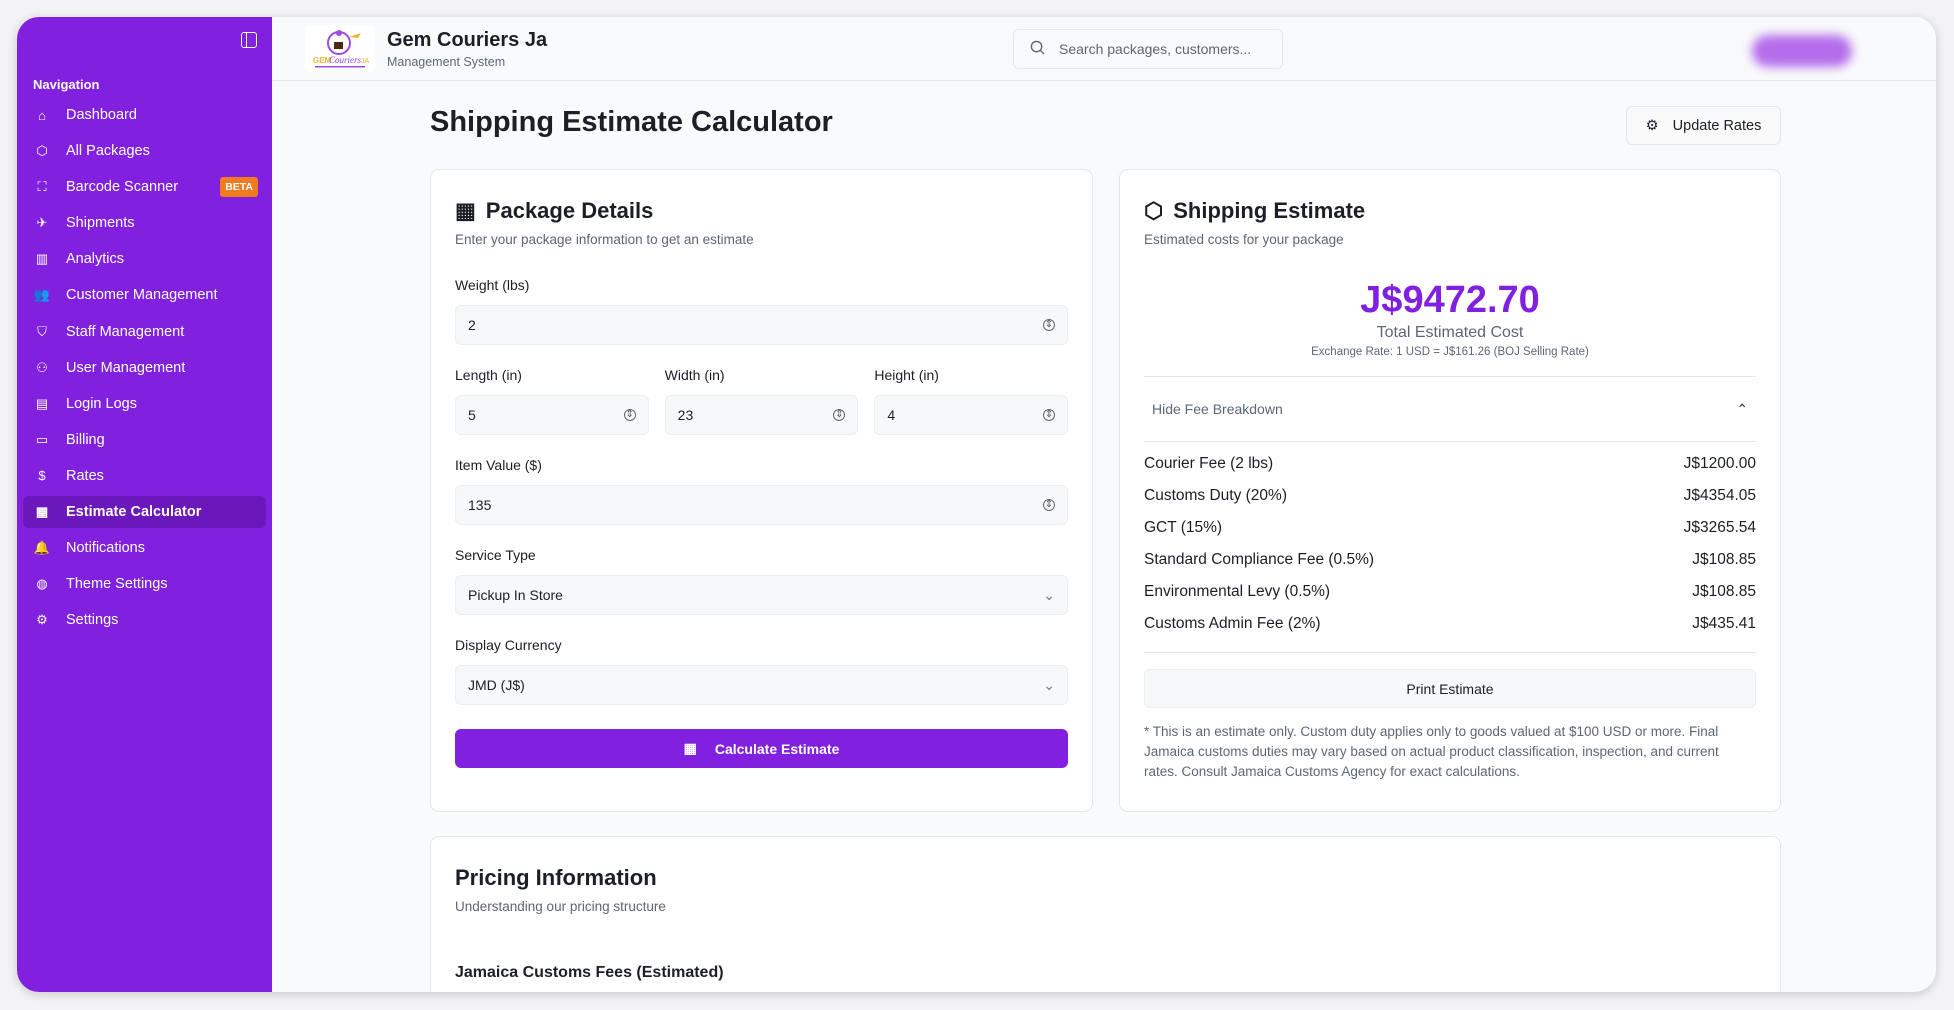  I want to click on service-type-value: Pickup In Store, so click(515, 595).